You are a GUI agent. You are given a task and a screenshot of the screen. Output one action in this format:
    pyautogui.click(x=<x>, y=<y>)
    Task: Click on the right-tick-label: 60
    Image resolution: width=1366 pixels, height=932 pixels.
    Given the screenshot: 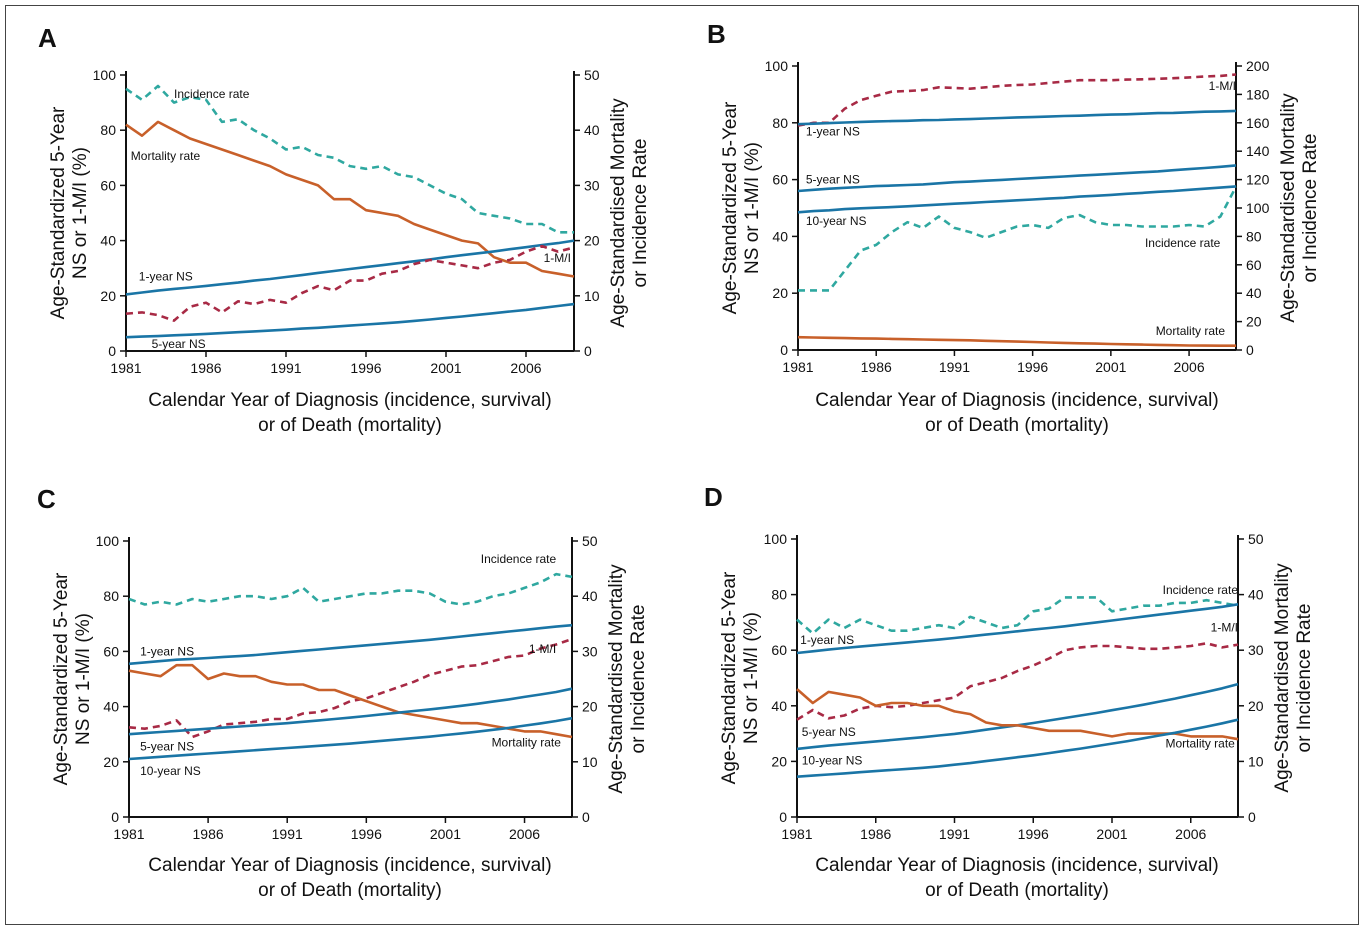 What is the action you would take?
    pyautogui.click(x=1254, y=265)
    